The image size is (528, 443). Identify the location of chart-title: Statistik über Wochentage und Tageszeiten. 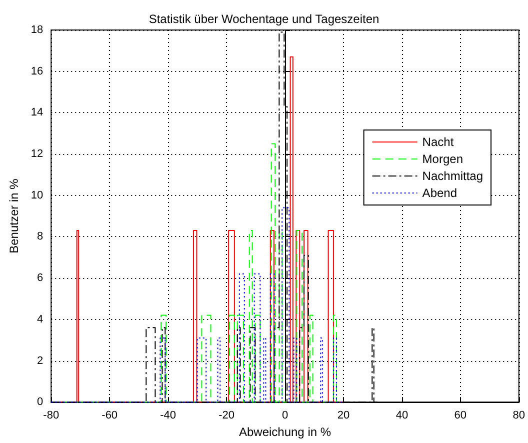
(264, 19).